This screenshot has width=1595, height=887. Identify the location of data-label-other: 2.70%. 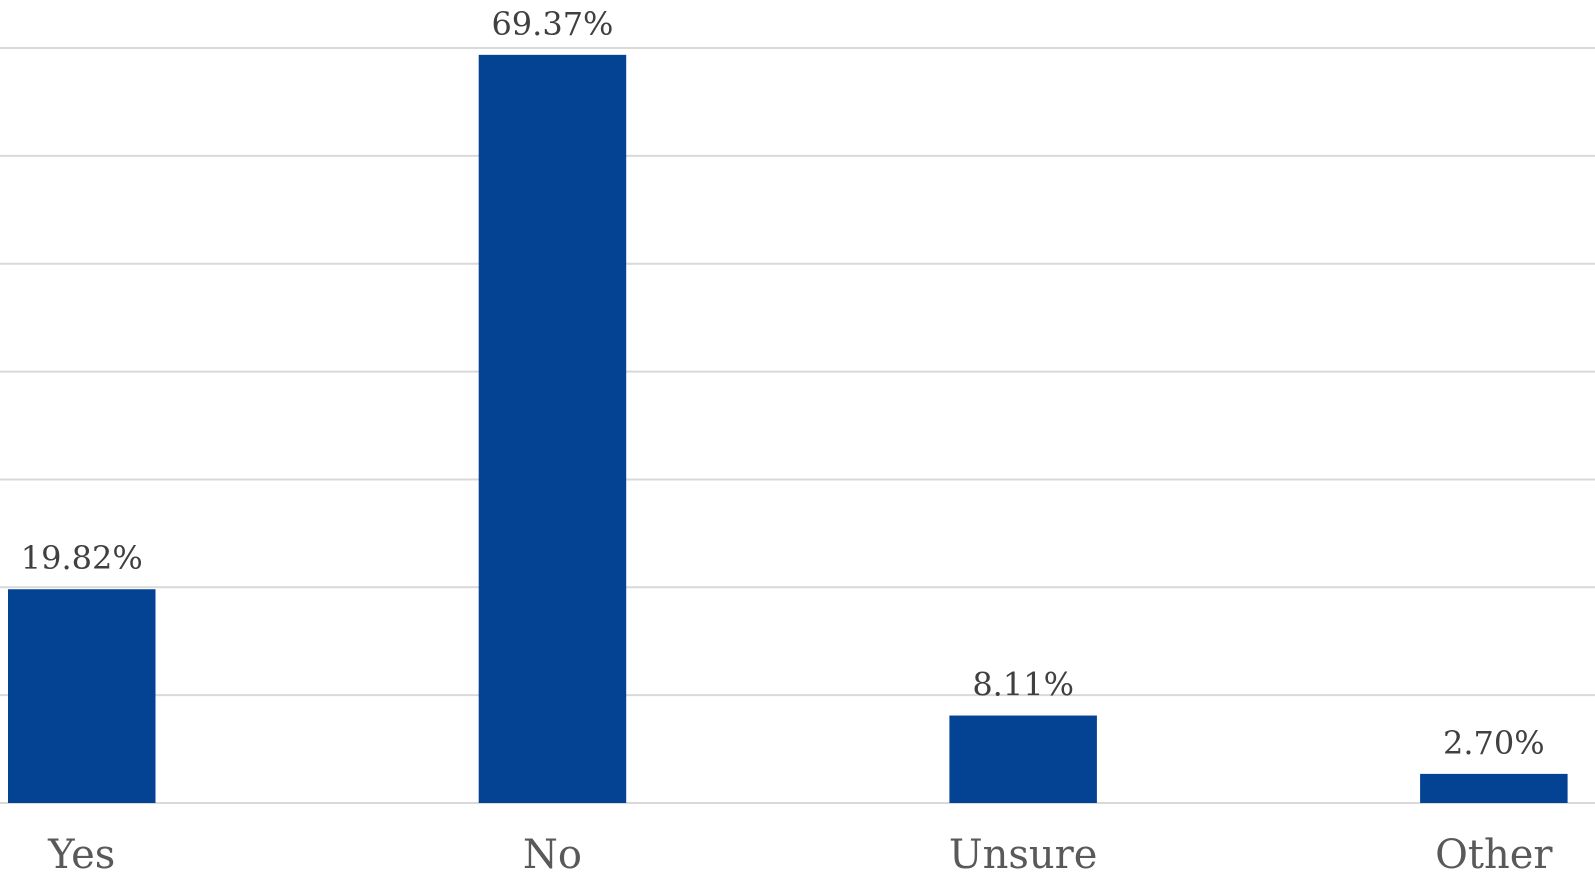
(1494, 743).